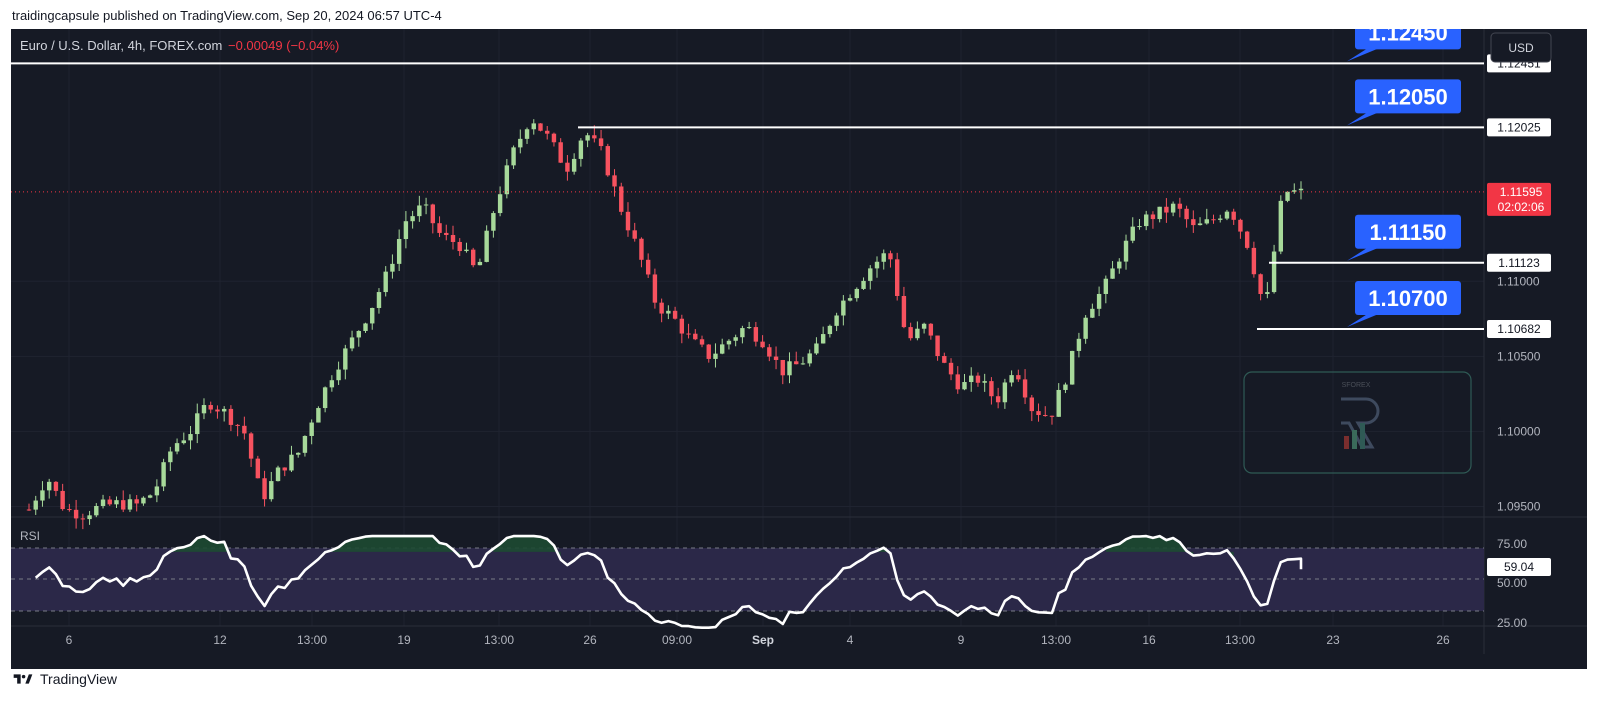  I want to click on svg-text: 02:02:06, so click(1521, 207).